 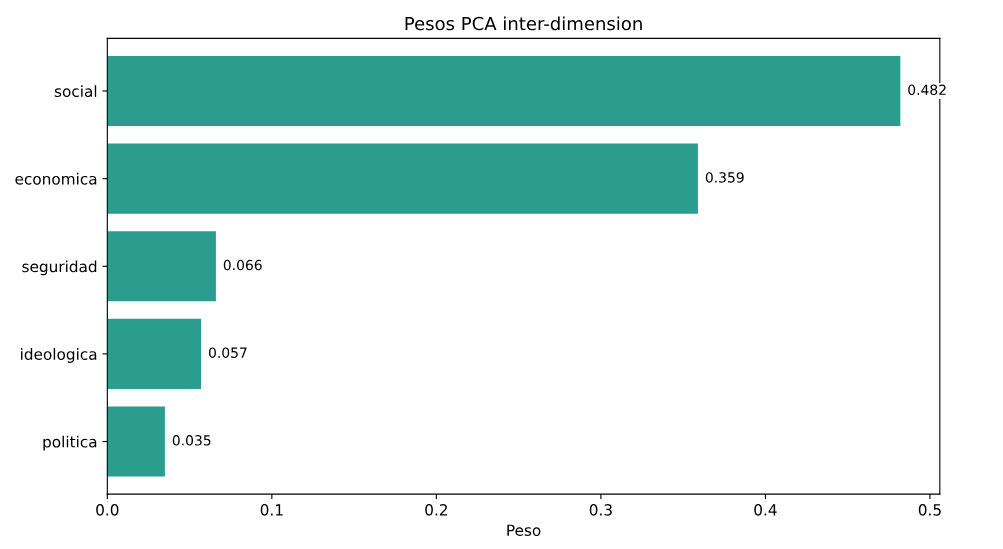 What do you see at coordinates (107, 510) in the screenshot?
I see `x-tick-label: 0.0` at bounding box center [107, 510].